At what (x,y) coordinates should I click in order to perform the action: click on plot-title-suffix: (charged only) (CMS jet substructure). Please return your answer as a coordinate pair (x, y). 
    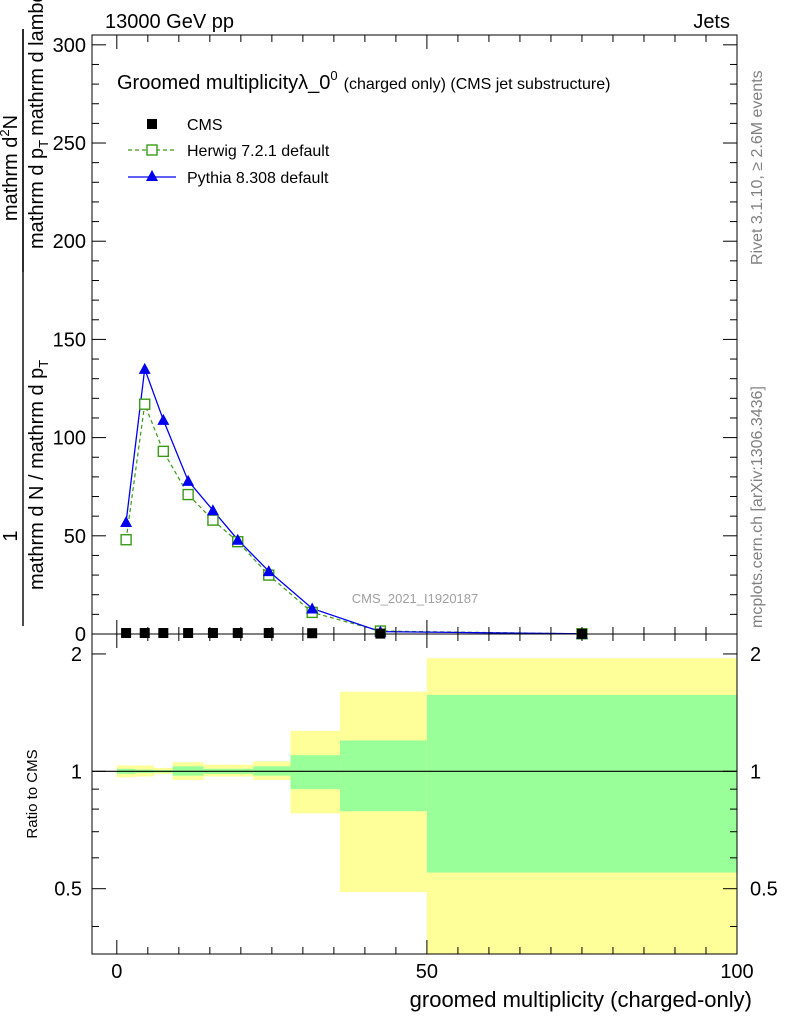
    Looking at the image, I should click on (477, 84).